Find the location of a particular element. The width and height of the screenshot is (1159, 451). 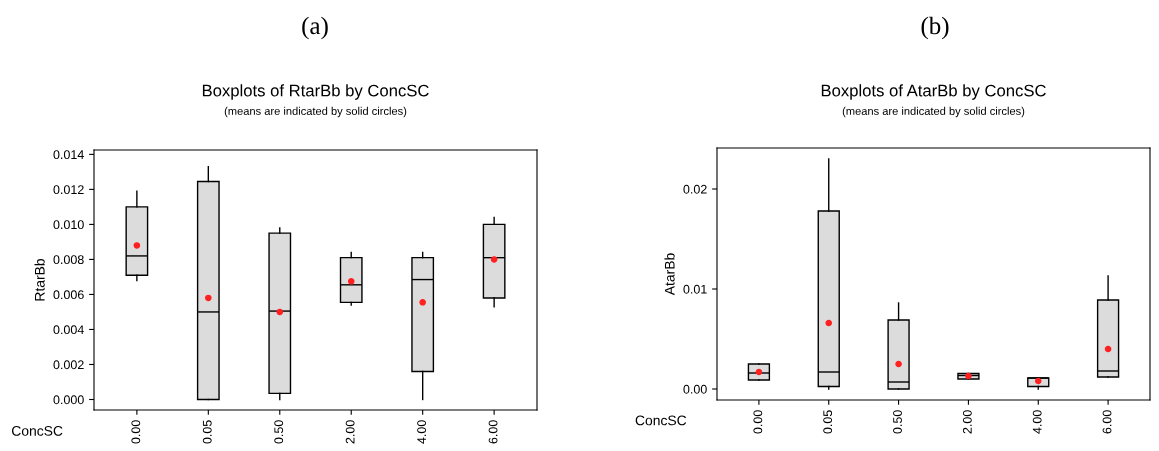

chart-title: Boxplots of RtarBb by ConcSC is located at coordinates (315, 92).